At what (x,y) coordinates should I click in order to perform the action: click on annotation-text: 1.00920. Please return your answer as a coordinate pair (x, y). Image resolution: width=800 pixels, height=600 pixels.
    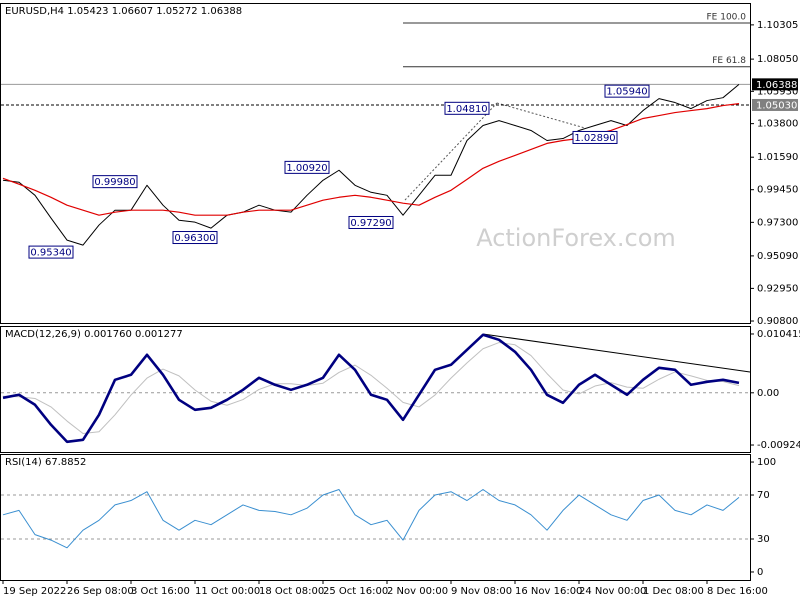
    Looking at the image, I should click on (306, 168).